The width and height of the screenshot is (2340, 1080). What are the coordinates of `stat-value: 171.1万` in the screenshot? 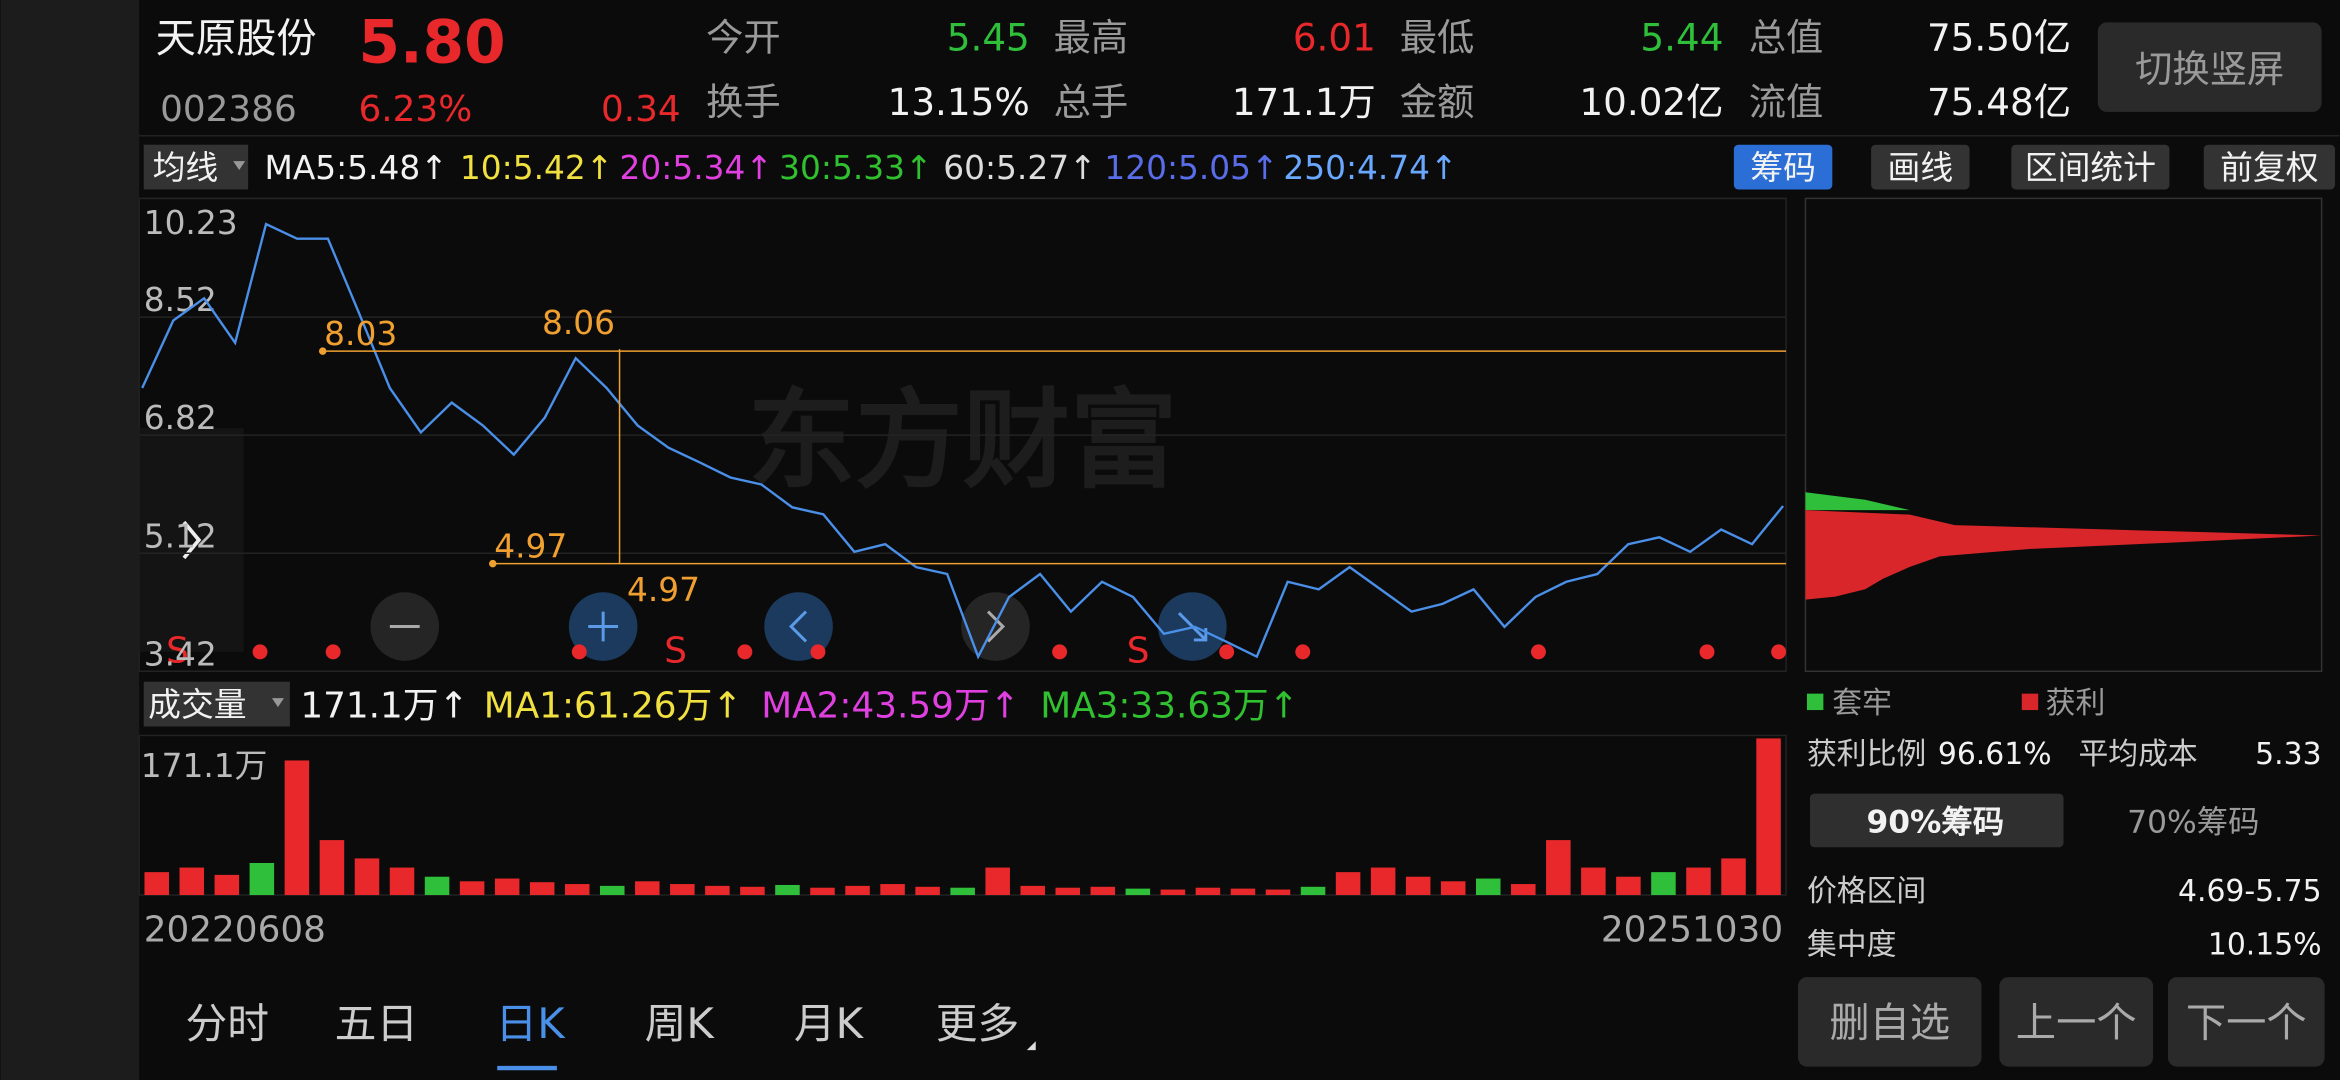 It's located at (1304, 102).